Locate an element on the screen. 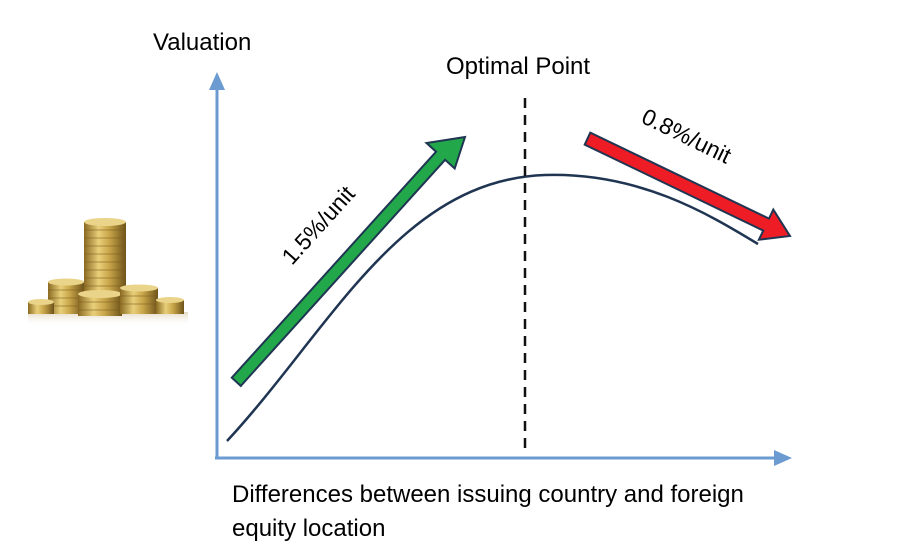  far-right-coin-stack is located at coordinates (170, 305).